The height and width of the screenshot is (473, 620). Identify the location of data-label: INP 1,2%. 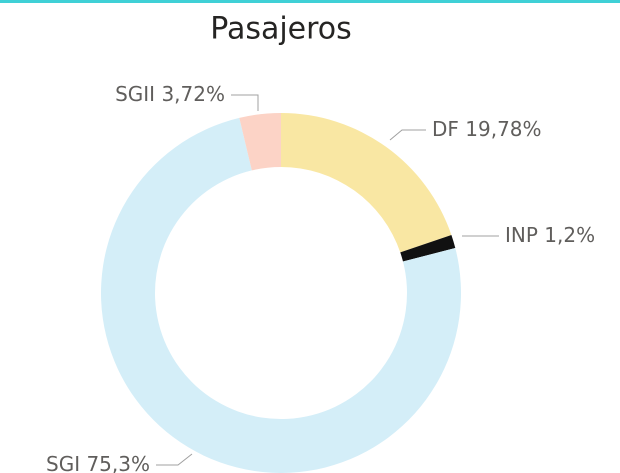
(550, 235).